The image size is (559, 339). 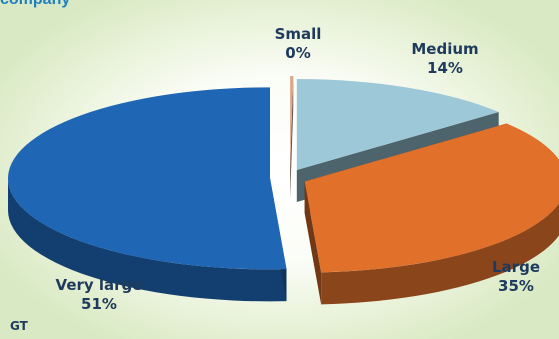 I want to click on slice-cut-end-small, so click(x=292, y=138).